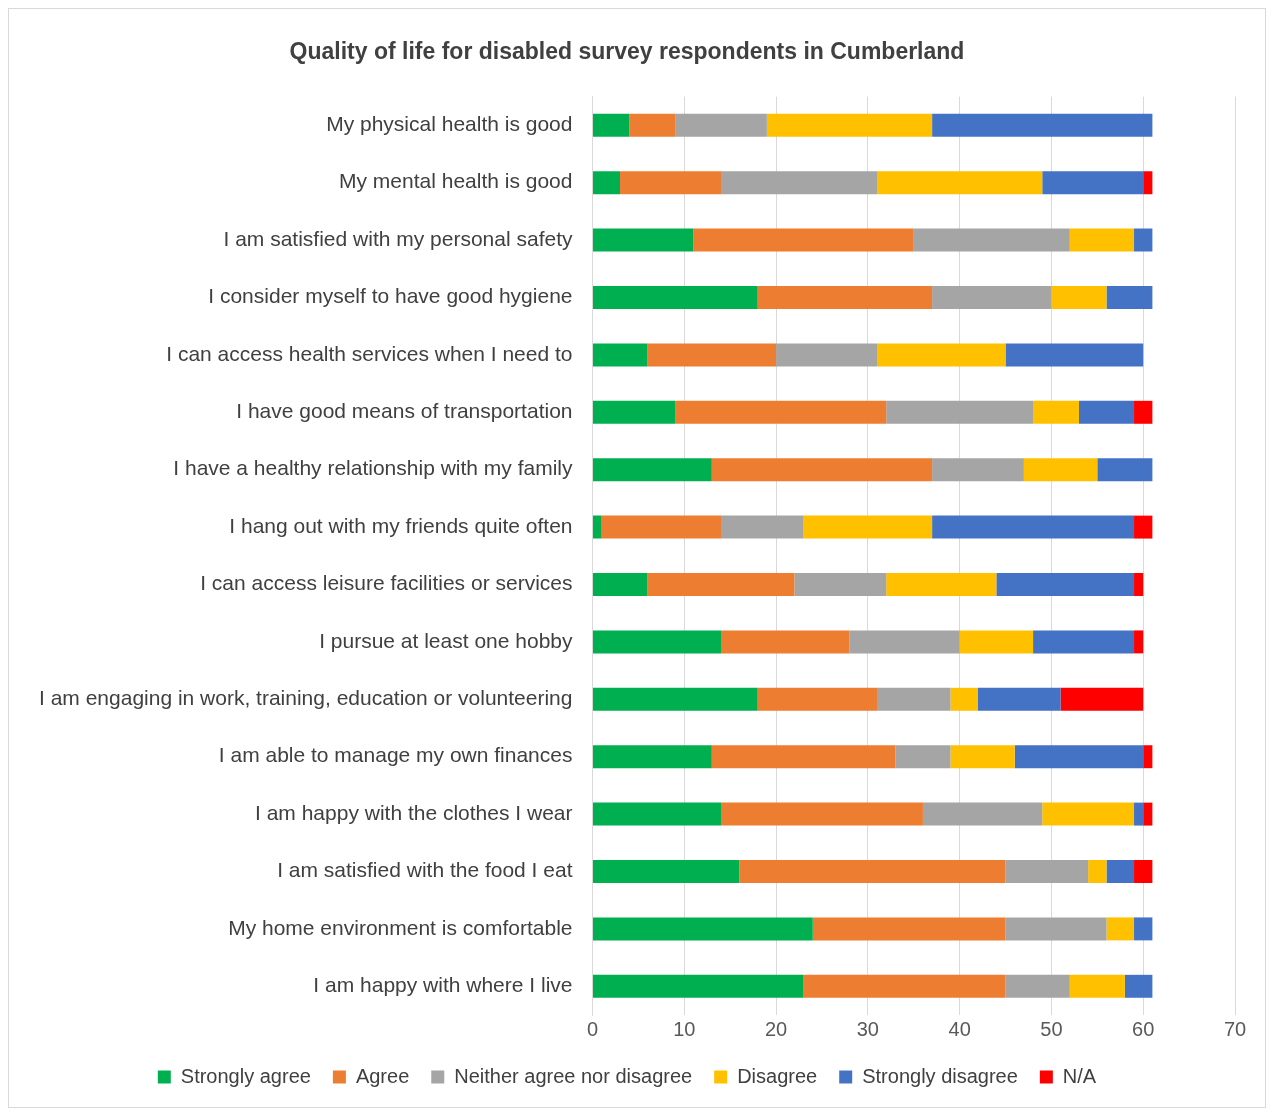 Image resolution: width=1274 pixels, height=1117 pixels. Describe the element at coordinates (684, 1028) in the screenshot. I see `x-tick-label: 10` at that location.